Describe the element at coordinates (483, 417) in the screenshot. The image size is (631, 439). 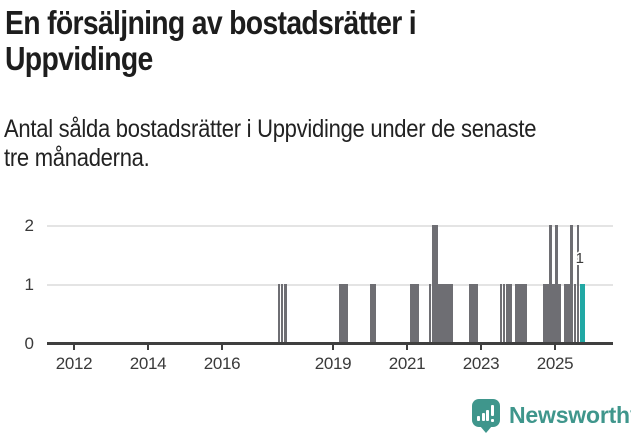
I see `logo-bar-medium` at that location.